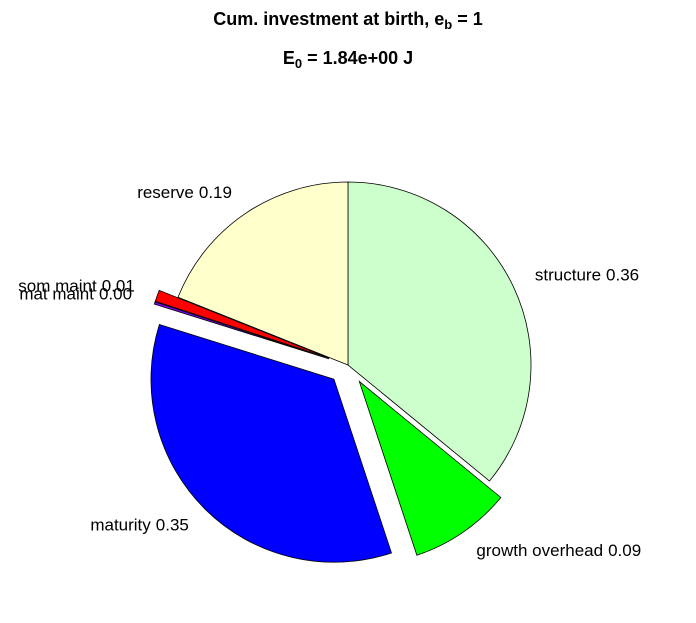 This screenshot has height=623, width=696. What do you see at coordinates (622, 275) in the screenshot?
I see `slice-value: 0.36` at bounding box center [622, 275].